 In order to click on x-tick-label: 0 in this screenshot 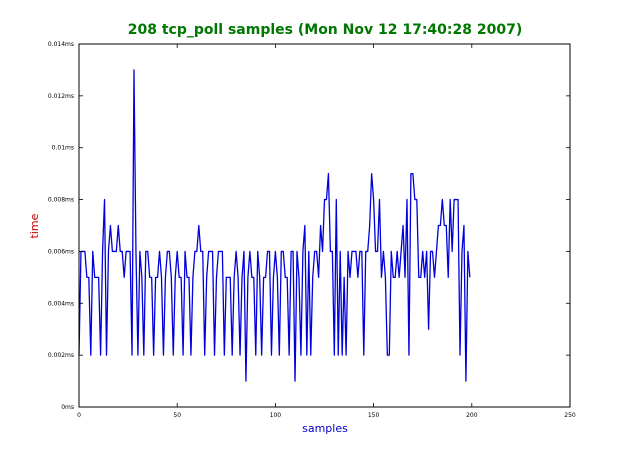, I will do `click(79, 415)`.